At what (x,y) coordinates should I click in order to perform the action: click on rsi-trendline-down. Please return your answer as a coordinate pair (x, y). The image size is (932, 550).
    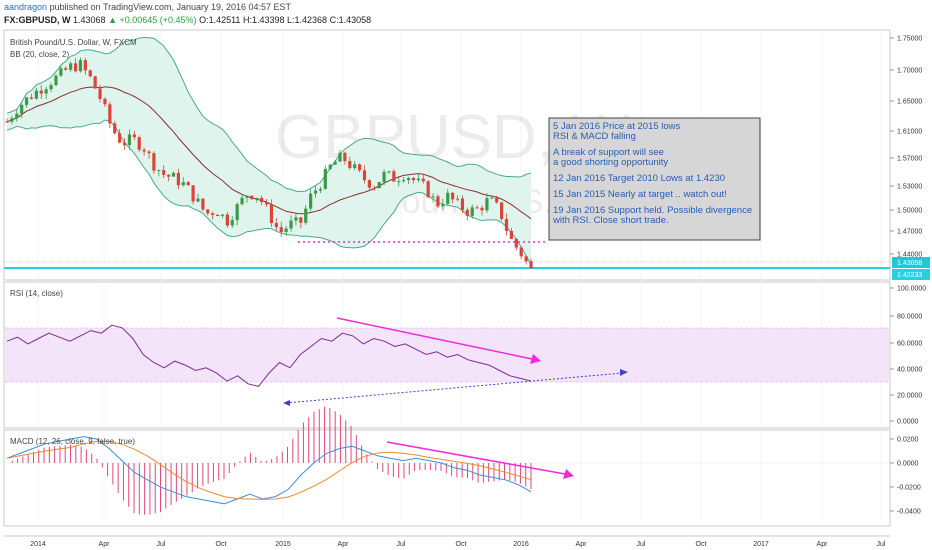
    Looking at the image, I should click on (434, 338).